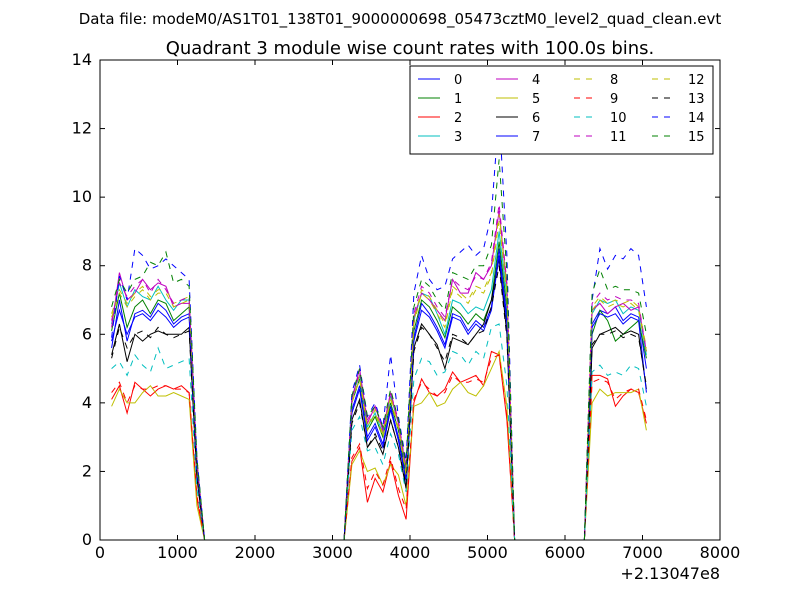 Image resolution: width=800 pixels, height=600 pixels. Describe the element at coordinates (614, 99) in the screenshot. I see `legend-label-9: 9` at that location.